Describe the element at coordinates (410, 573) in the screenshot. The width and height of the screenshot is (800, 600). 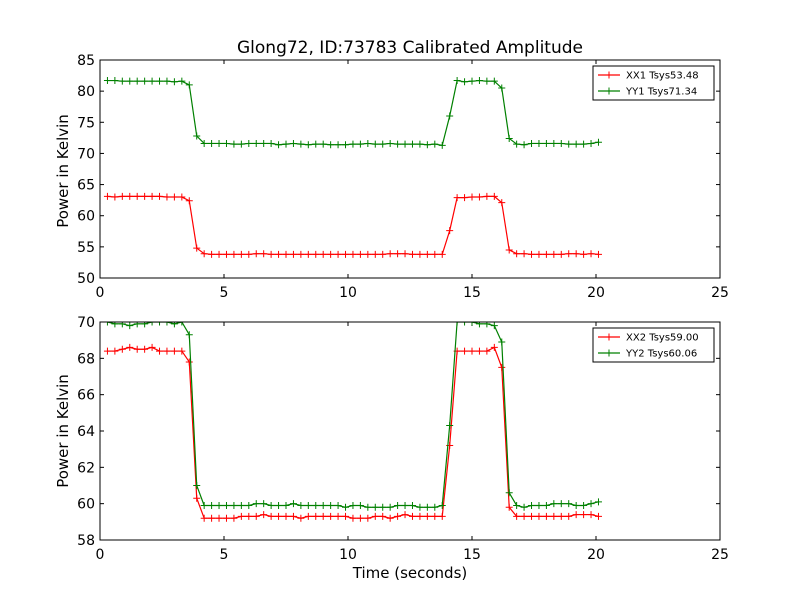
I see `x-axis-label: Time (seconds)` at that location.